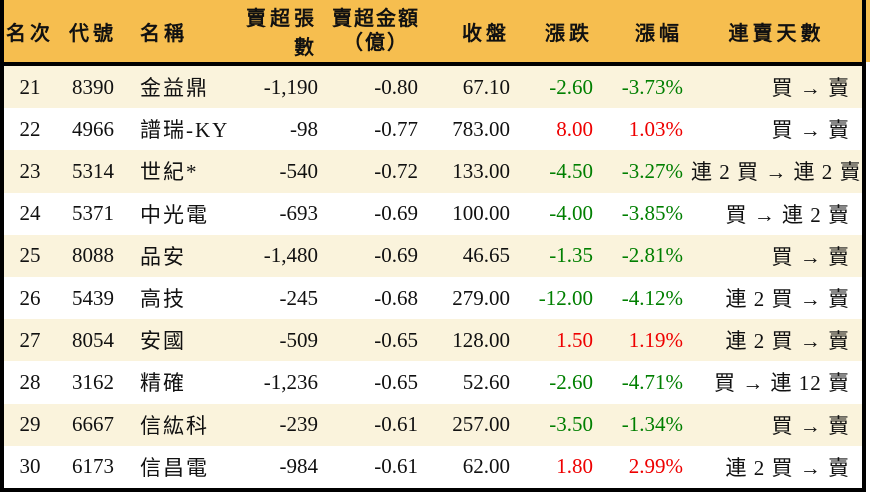  I want to click on cell-change: -12.00, so click(565, 297).